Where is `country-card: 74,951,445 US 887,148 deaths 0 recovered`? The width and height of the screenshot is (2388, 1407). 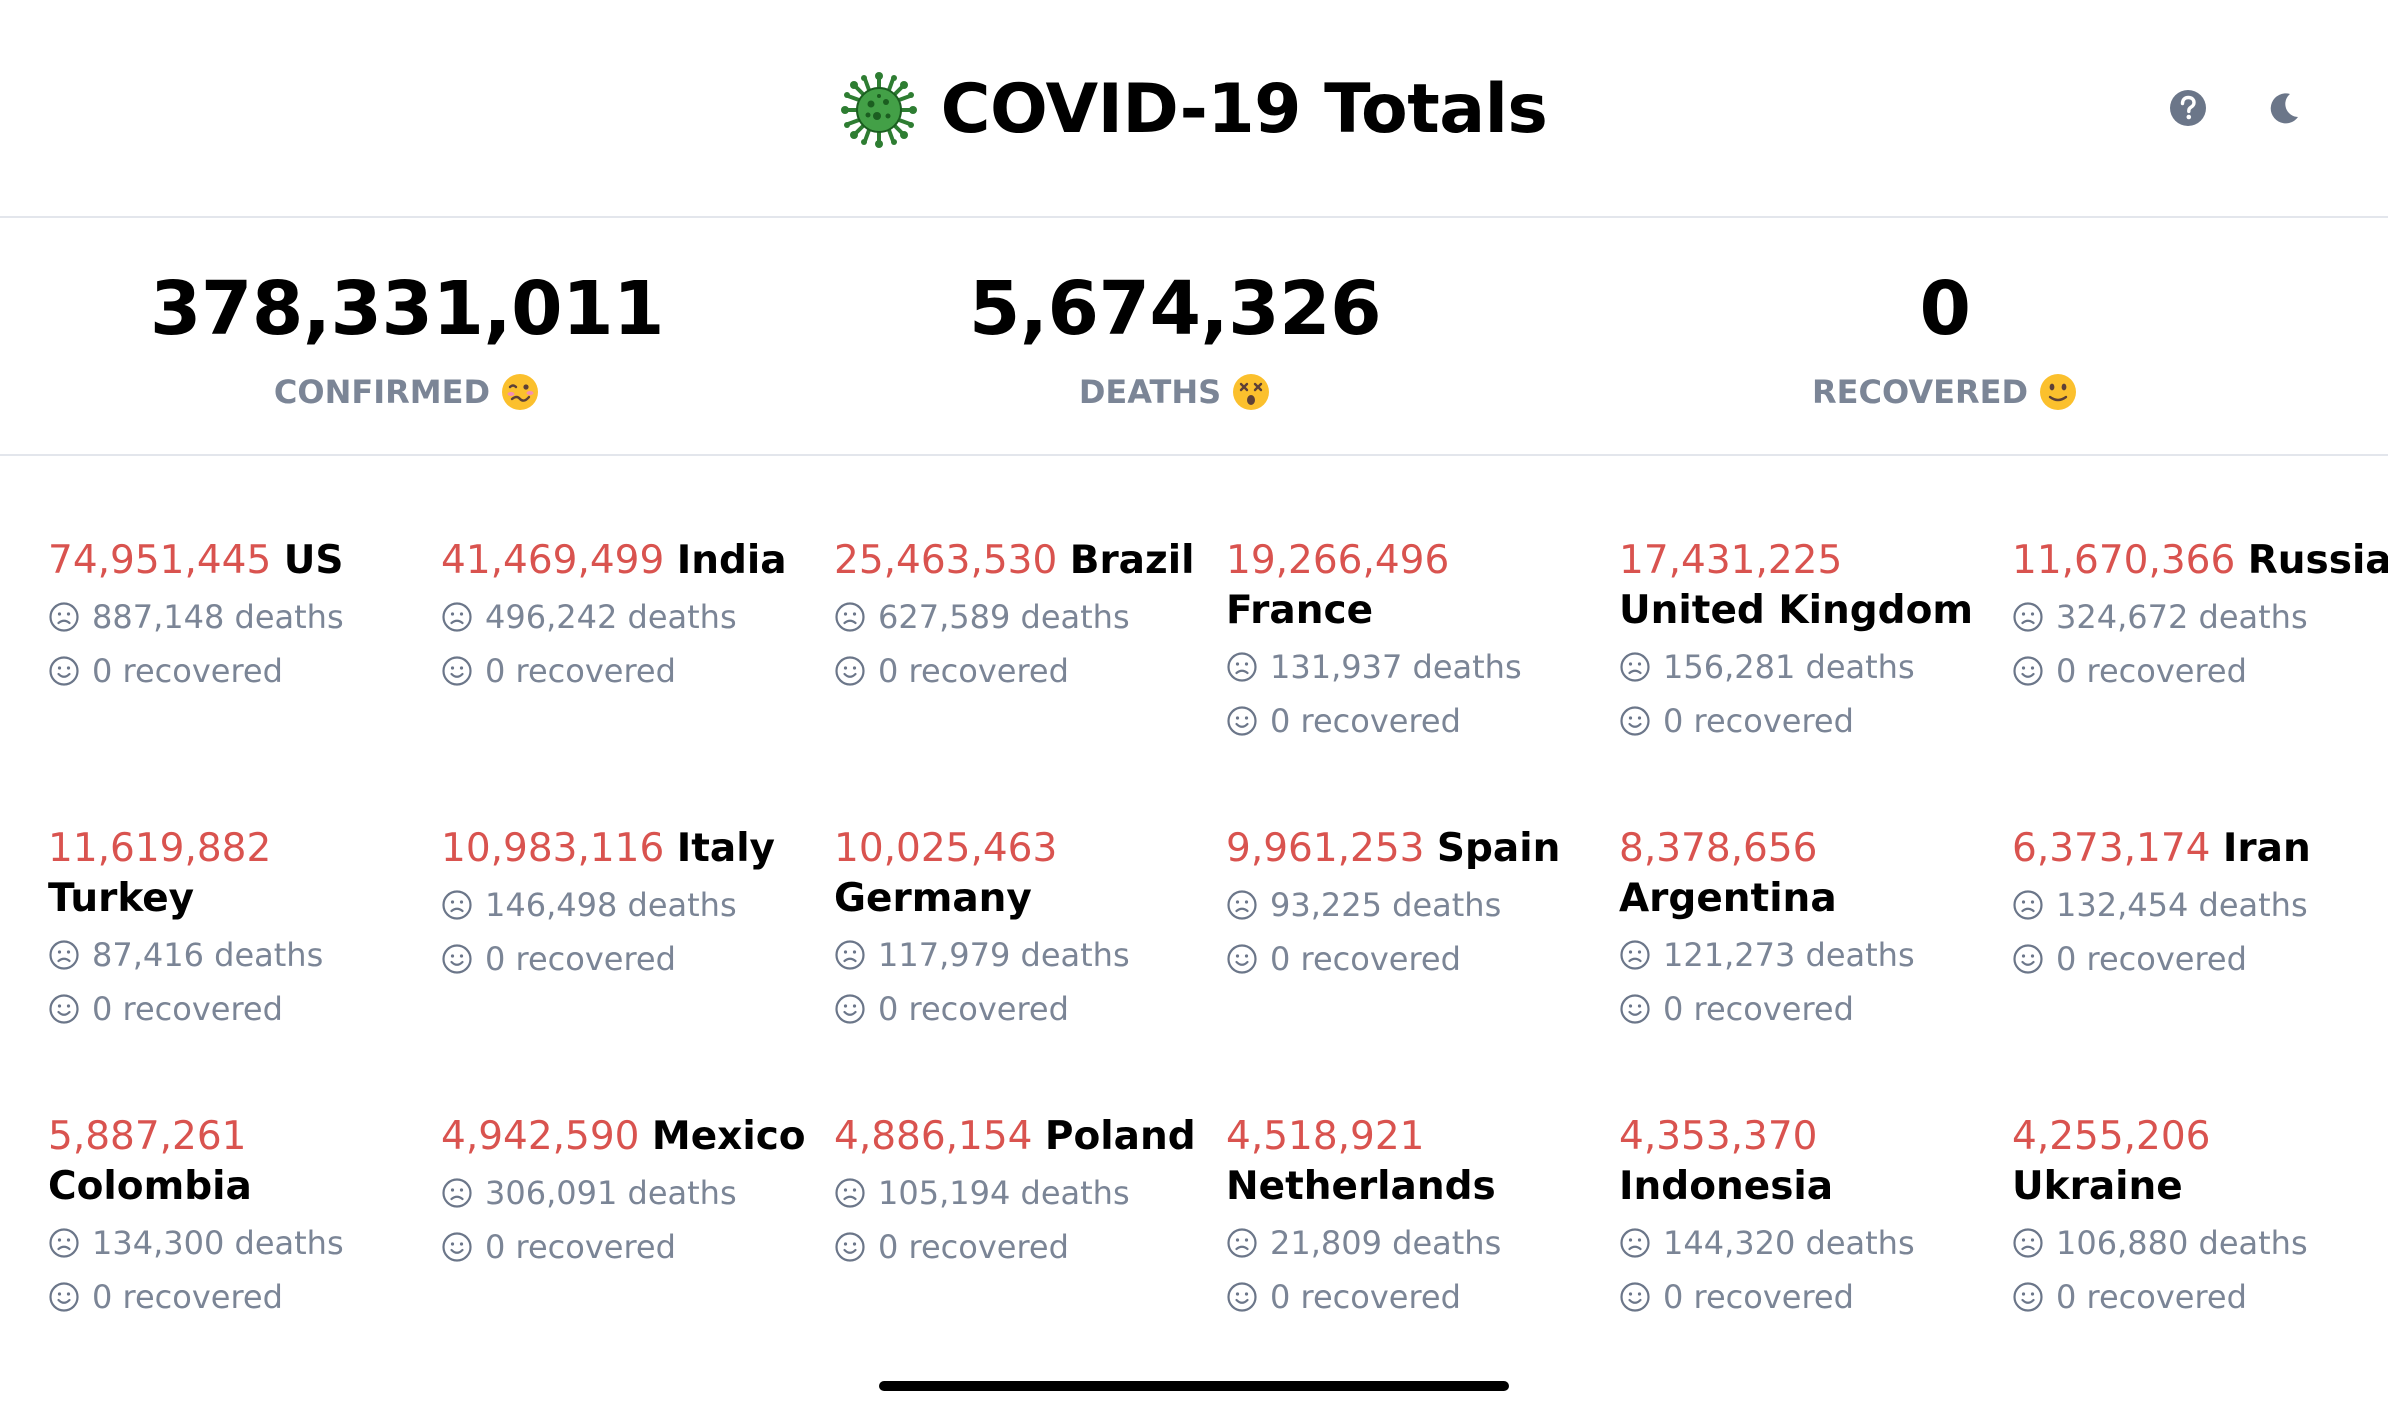 country-card: 74,951,445 US 887,148 deaths 0 recovered is located at coordinates (238, 616).